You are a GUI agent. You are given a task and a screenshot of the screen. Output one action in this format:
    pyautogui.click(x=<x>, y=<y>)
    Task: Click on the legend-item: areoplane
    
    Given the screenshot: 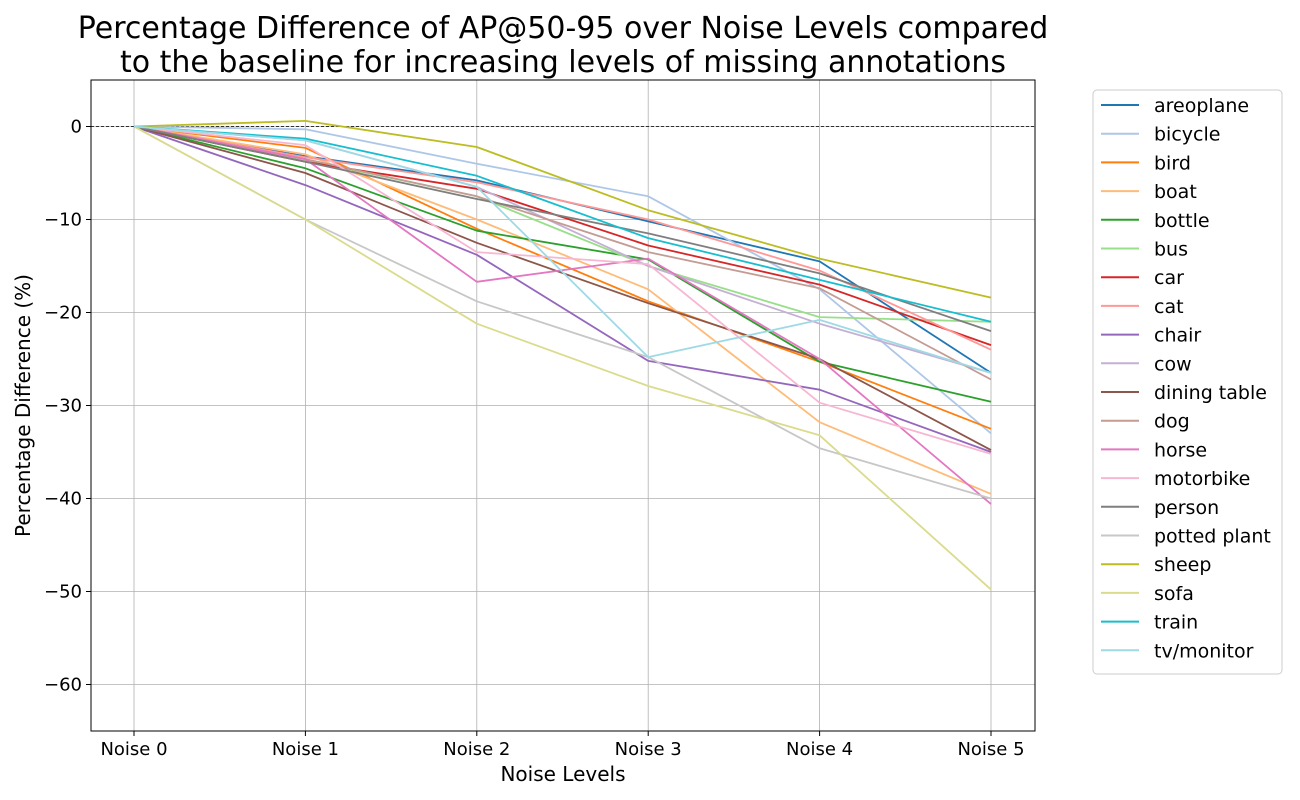 What is the action you would take?
    pyautogui.click(x=1175, y=106)
    